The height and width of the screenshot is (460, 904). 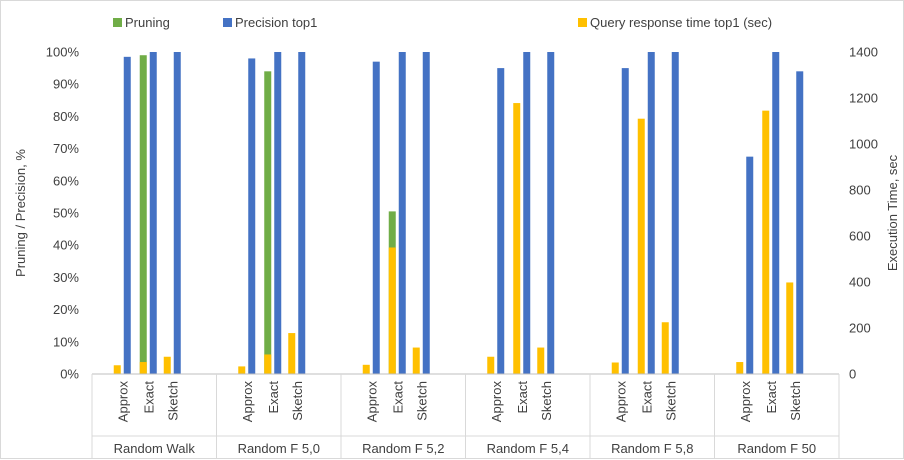 I want to click on y-right-tick-label: 800, so click(x=860, y=190).